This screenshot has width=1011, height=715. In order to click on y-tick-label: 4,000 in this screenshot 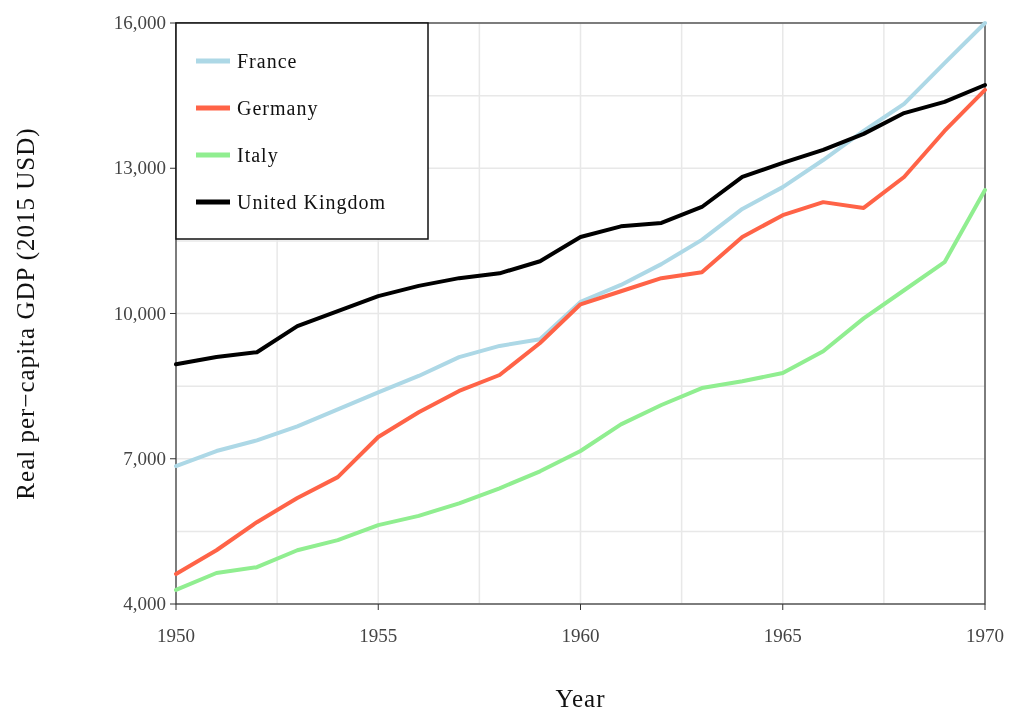, I will do `click(144, 603)`.